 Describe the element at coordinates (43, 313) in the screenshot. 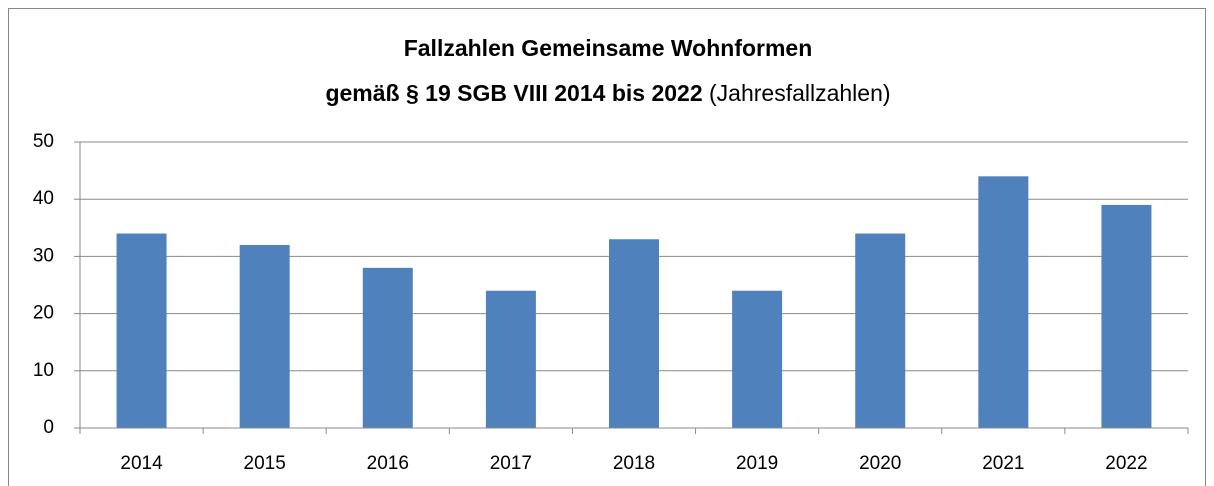

I see `y-tick-label: 20` at that location.